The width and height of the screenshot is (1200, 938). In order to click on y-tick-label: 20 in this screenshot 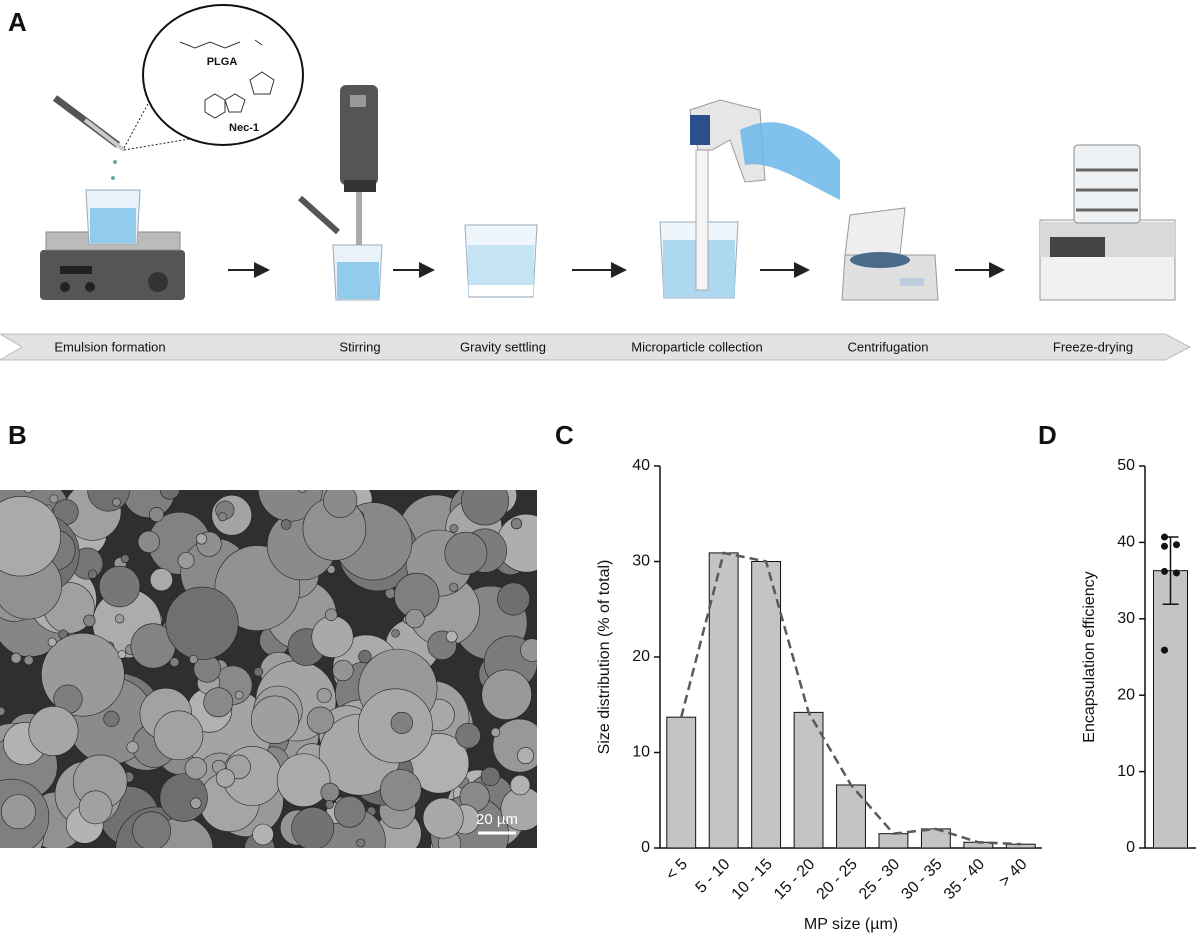, I will do `click(641, 656)`.